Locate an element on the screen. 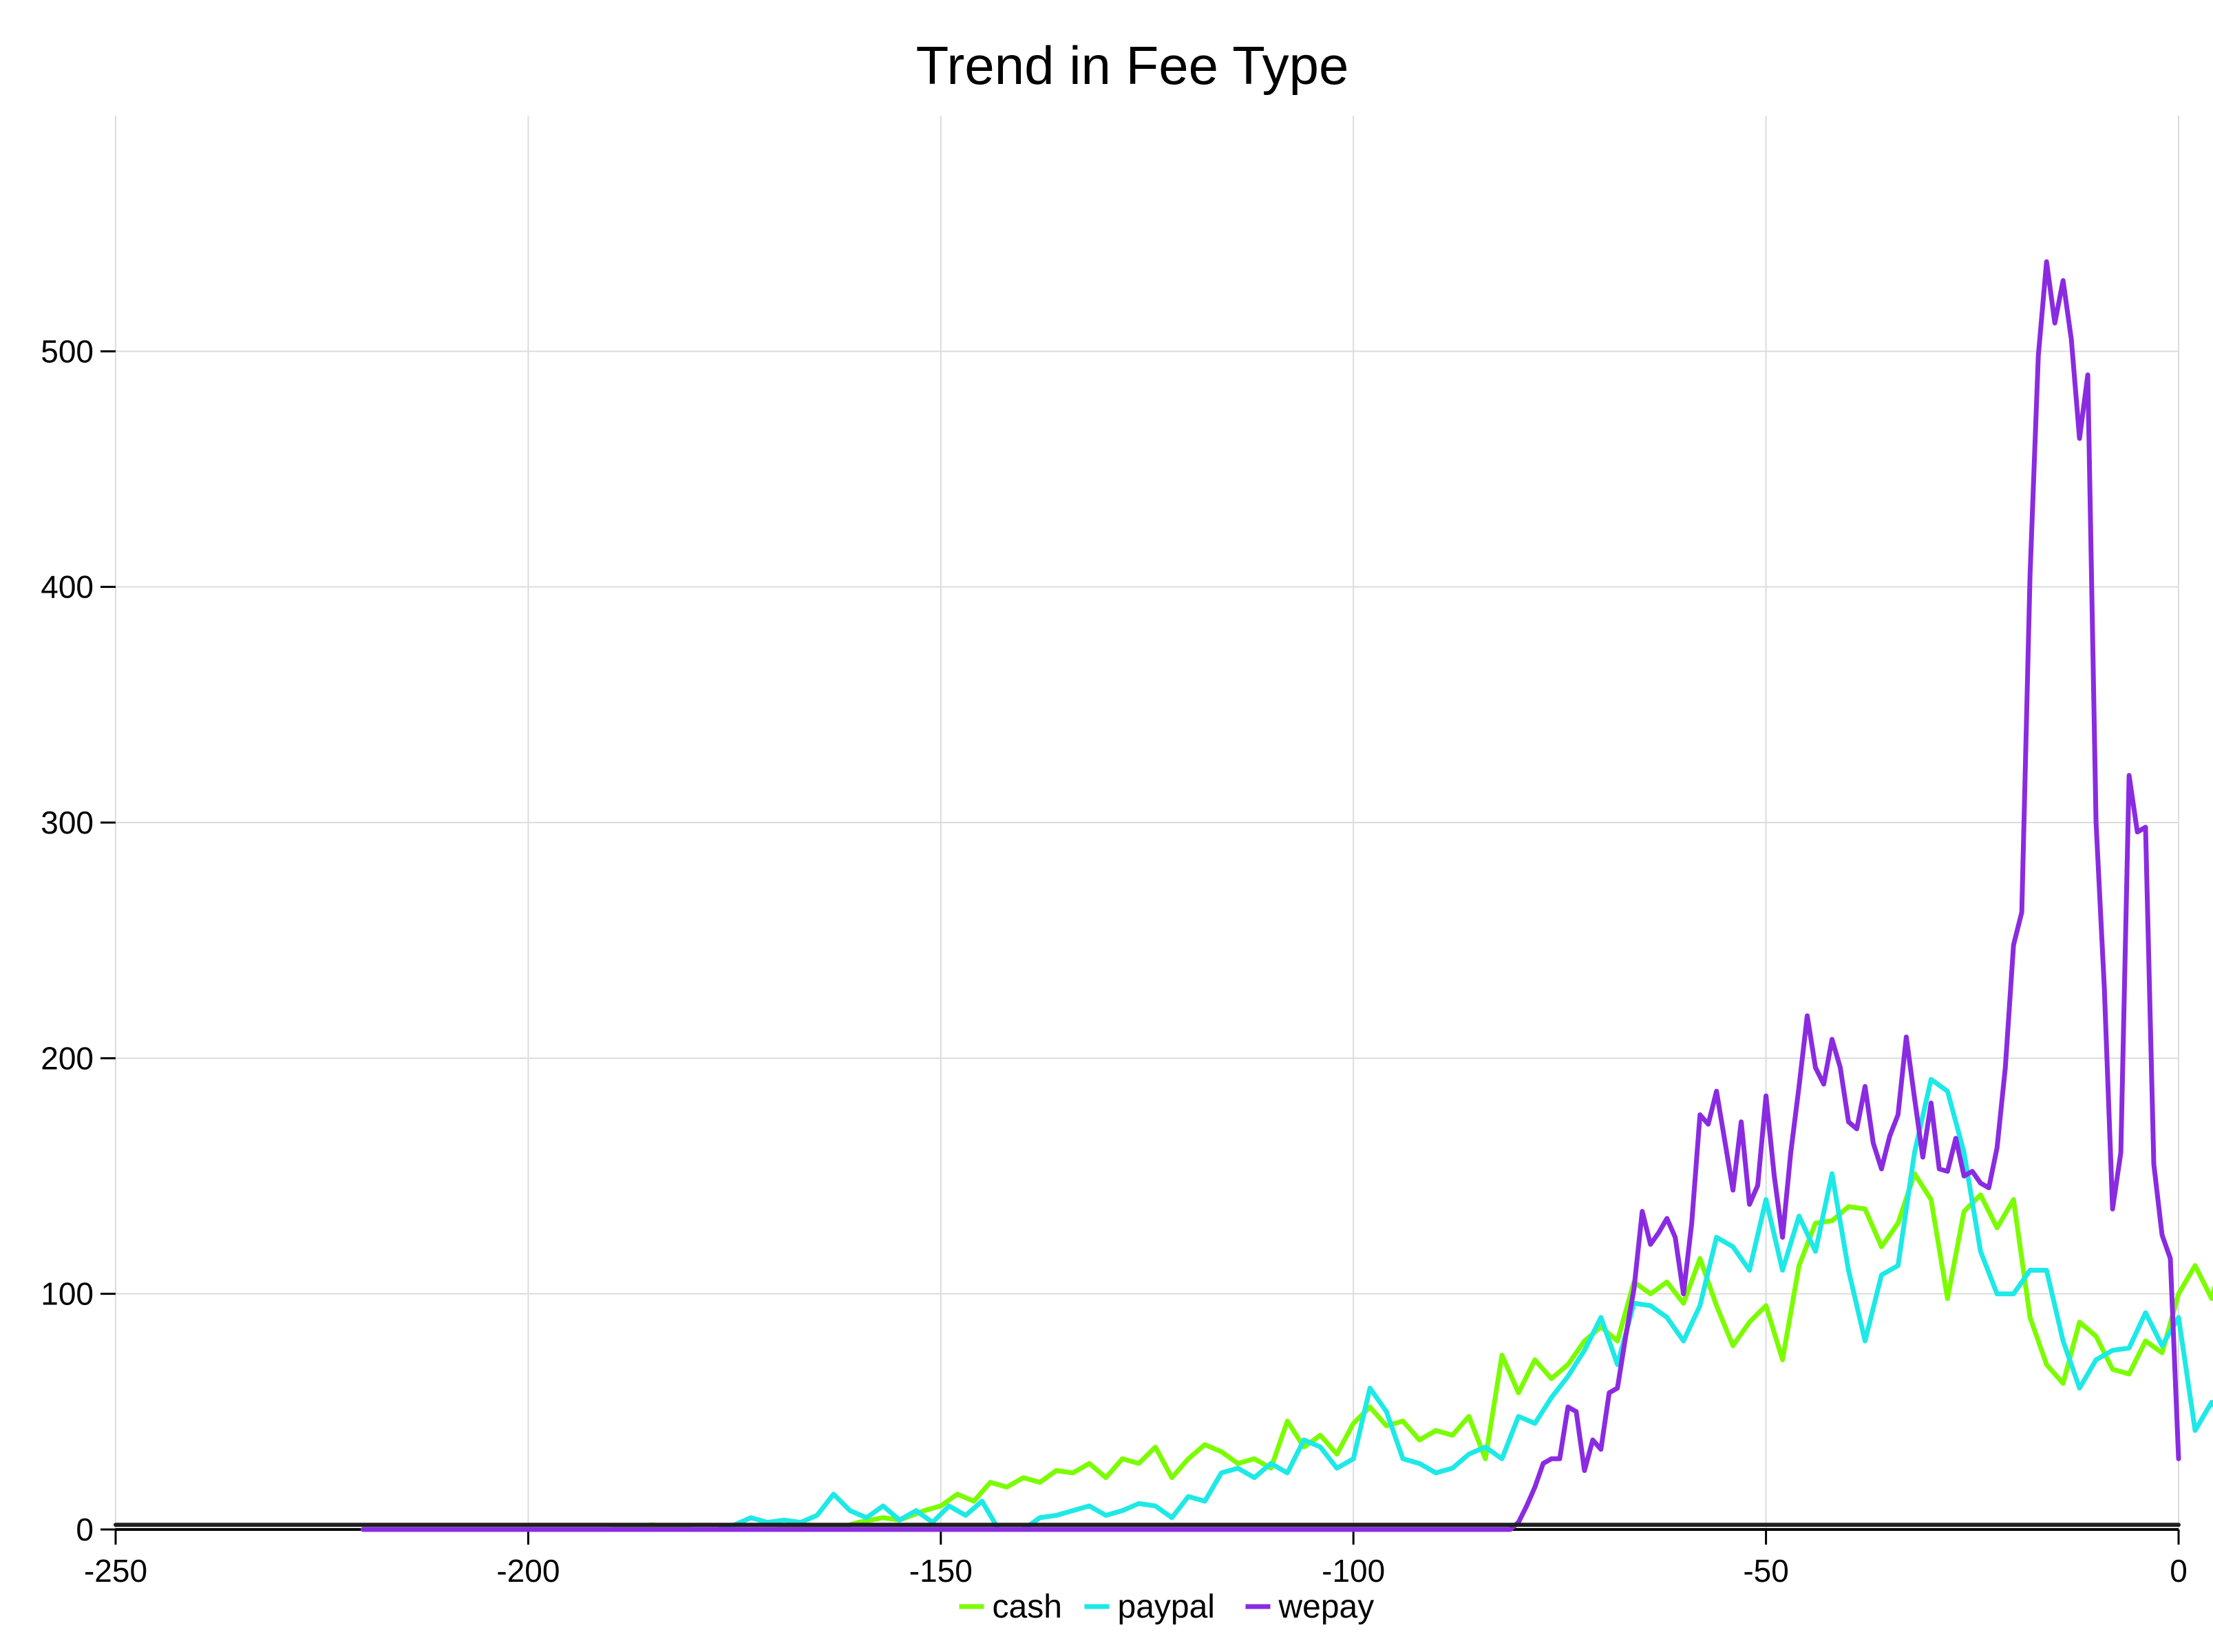 This screenshot has width=2213, height=1652. x-tick-label: -150 is located at coordinates (941, 1571).